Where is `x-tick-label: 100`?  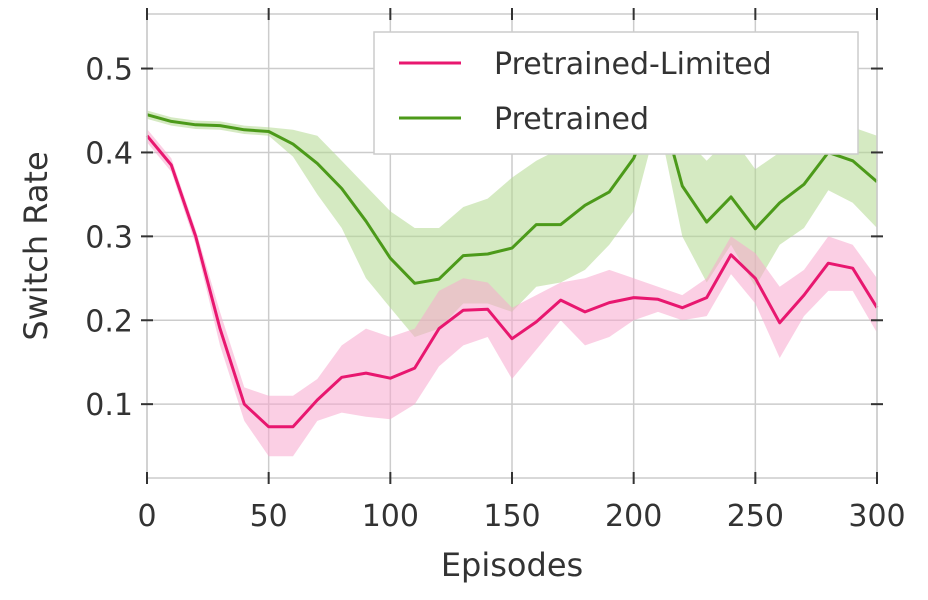 x-tick-label: 100 is located at coordinates (390, 516).